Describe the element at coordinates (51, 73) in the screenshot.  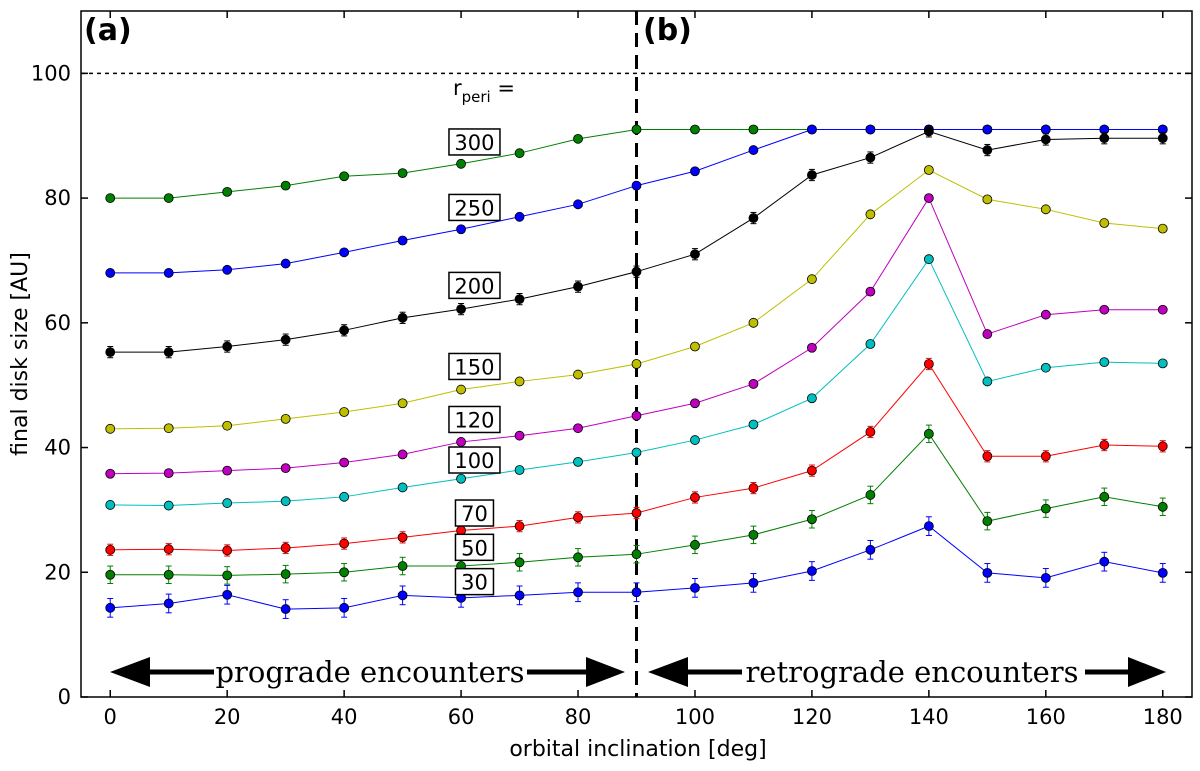
I see `y-tick-label: 100` at that location.